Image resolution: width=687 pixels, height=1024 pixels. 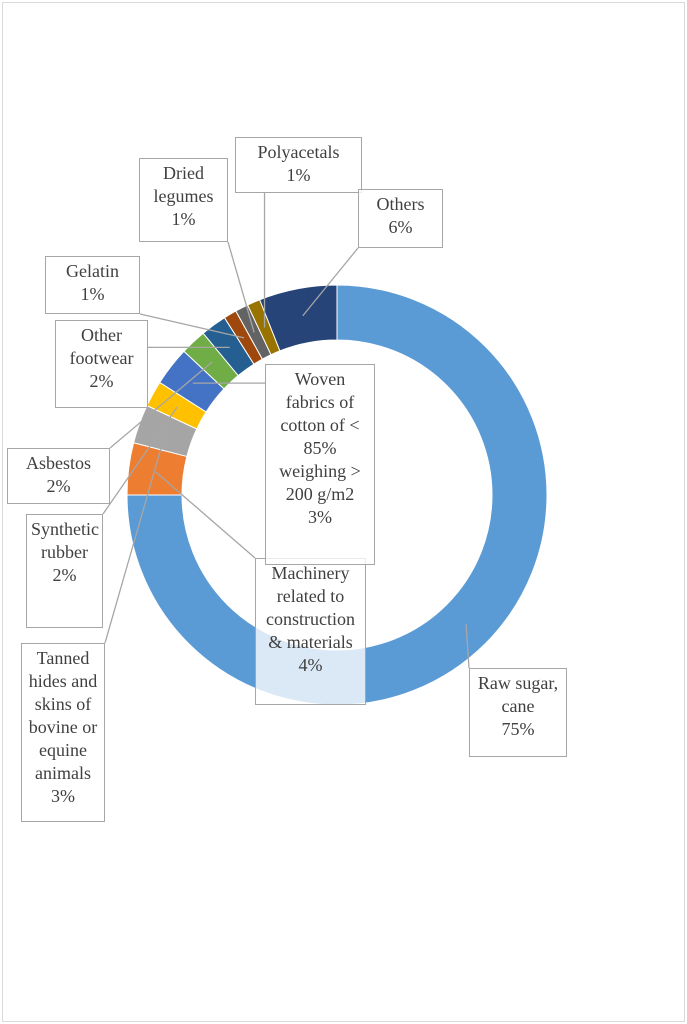 I want to click on data-label: Synthetic rubber 2%, so click(x=64, y=571).